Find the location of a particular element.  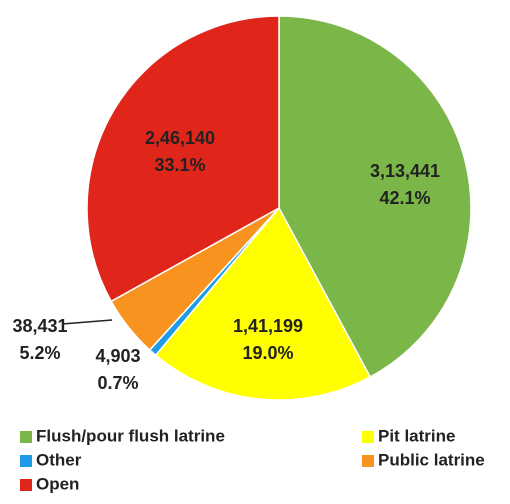

percent-label: 33.1% is located at coordinates (179, 165).